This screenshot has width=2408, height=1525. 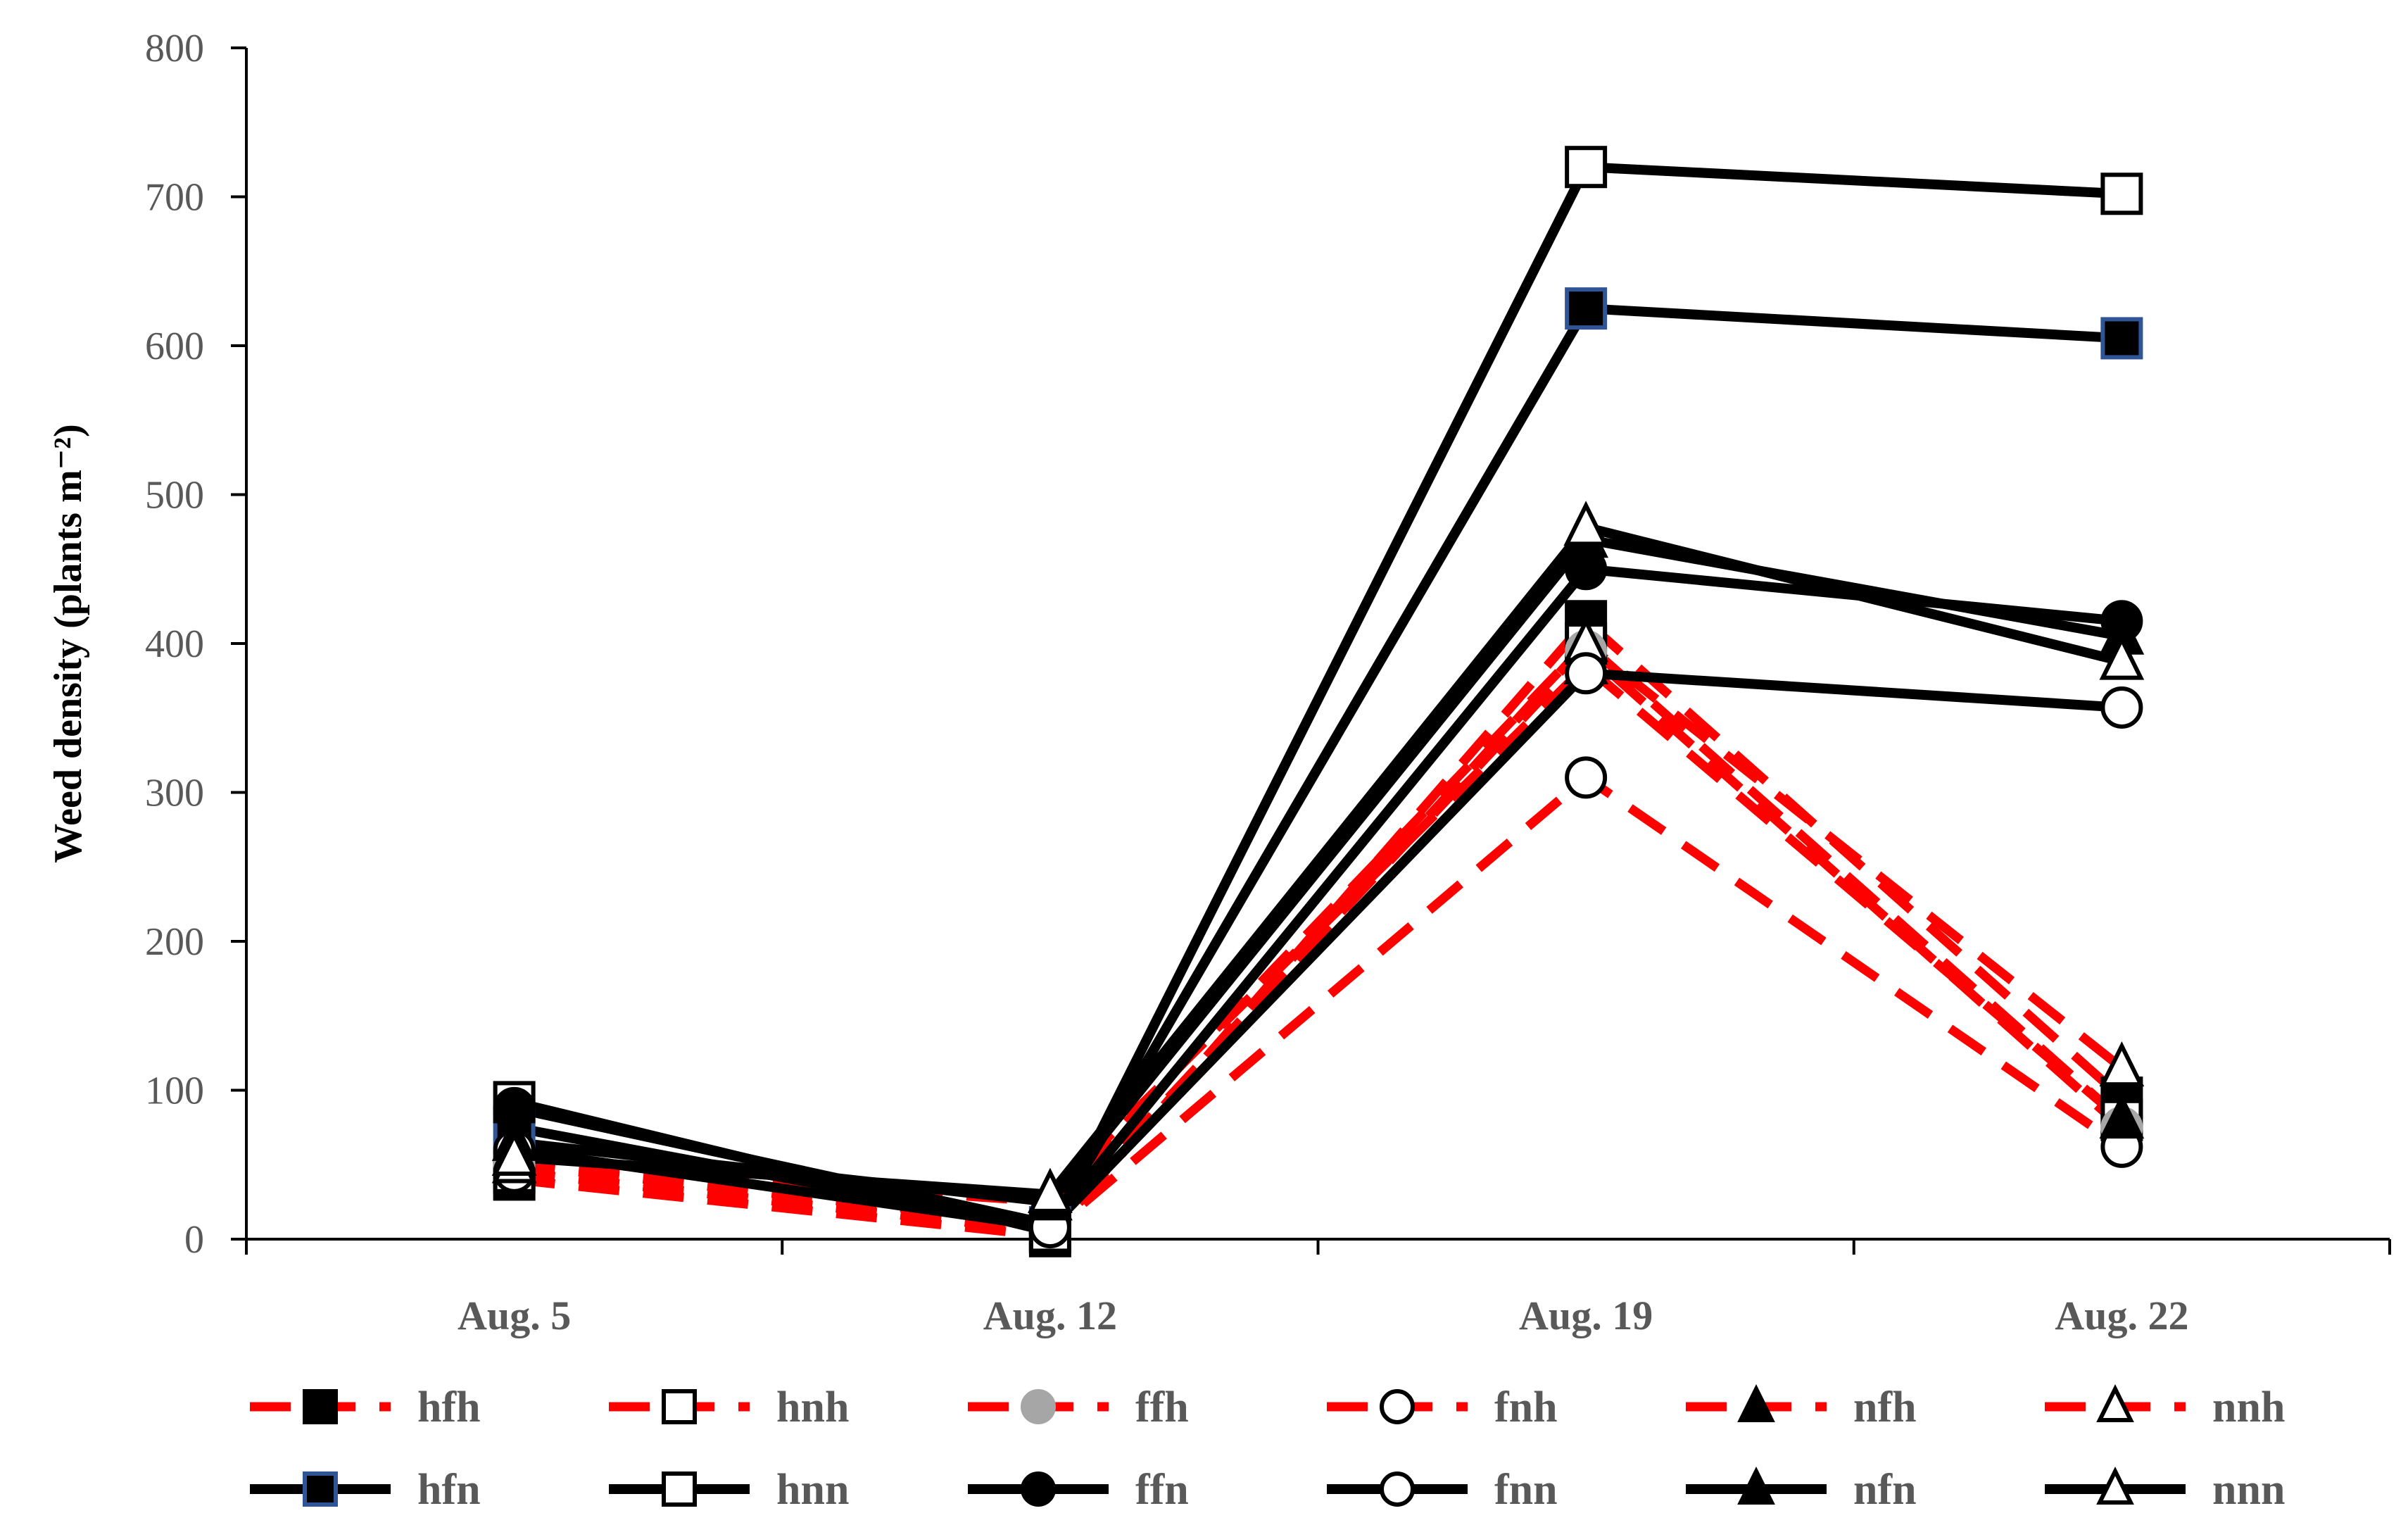 What do you see at coordinates (1050, 1315) in the screenshot?
I see `x-category-label: Aug. 12` at bounding box center [1050, 1315].